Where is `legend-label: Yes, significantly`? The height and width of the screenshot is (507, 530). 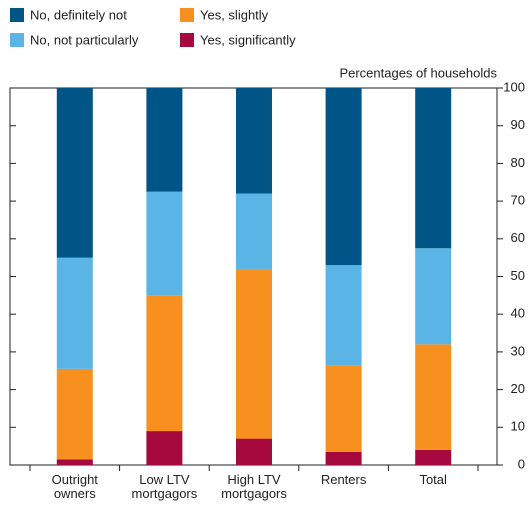 legend-label: Yes, significantly is located at coordinates (248, 39).